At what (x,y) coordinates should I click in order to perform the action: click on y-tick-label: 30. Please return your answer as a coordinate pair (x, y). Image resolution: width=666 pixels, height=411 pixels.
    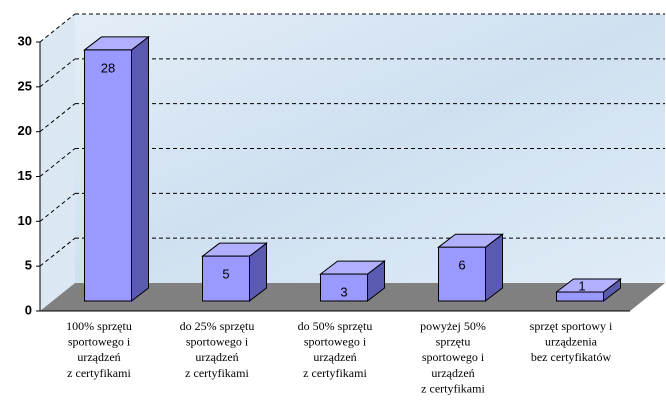
    Looking at the image, I should click on (25, 40).